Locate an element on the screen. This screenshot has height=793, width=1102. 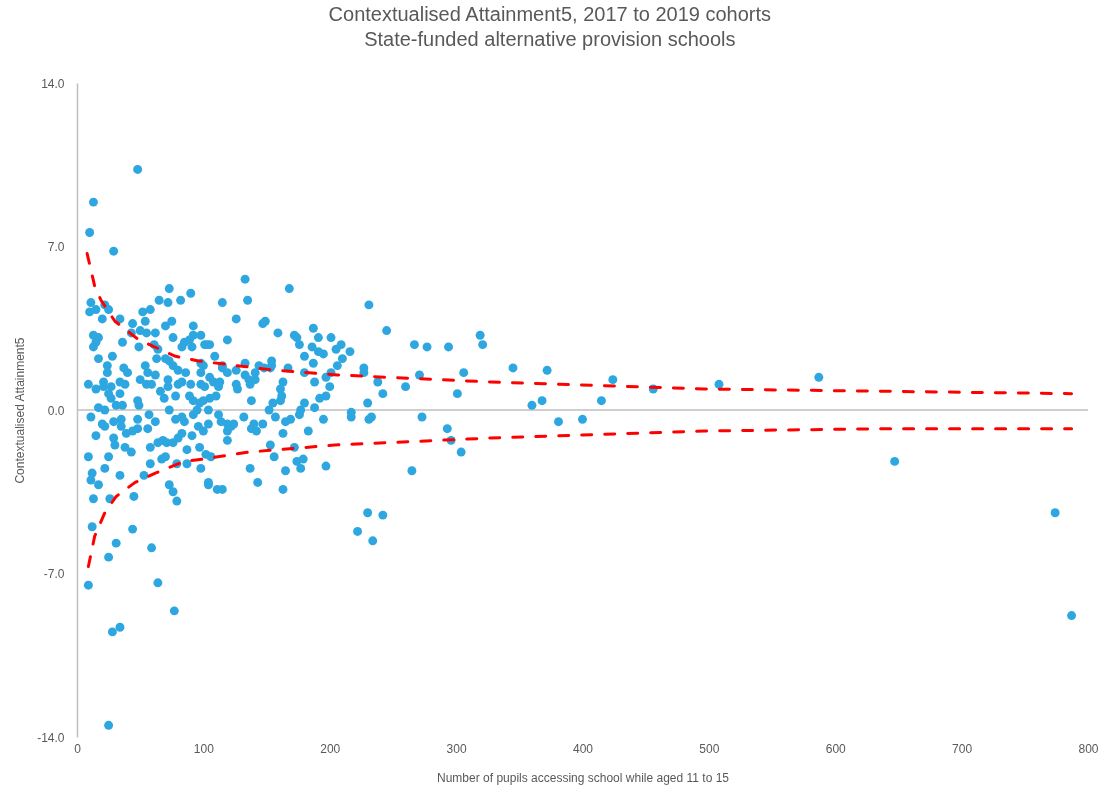
y-tick-label: -14.0 is located at coordinates (51, 737).